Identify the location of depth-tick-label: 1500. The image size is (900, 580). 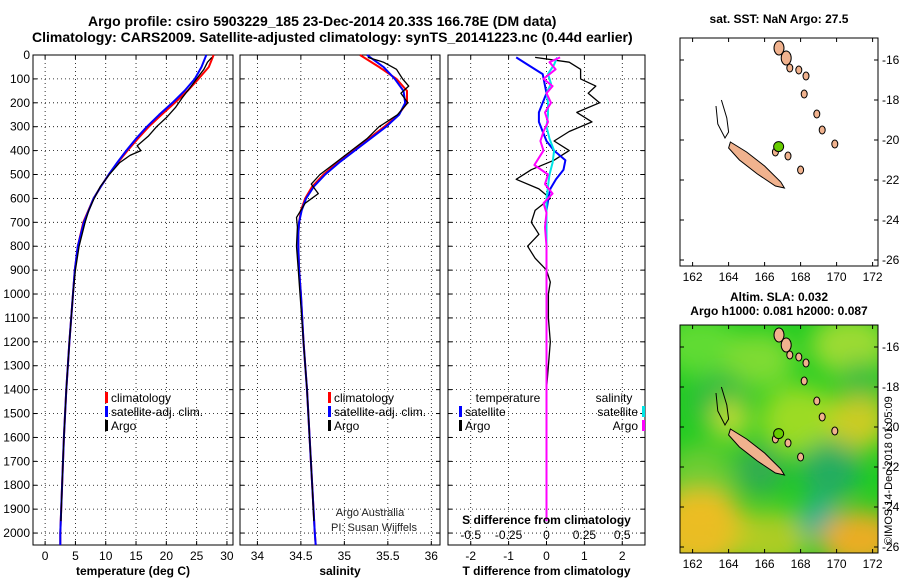
(16, 414).